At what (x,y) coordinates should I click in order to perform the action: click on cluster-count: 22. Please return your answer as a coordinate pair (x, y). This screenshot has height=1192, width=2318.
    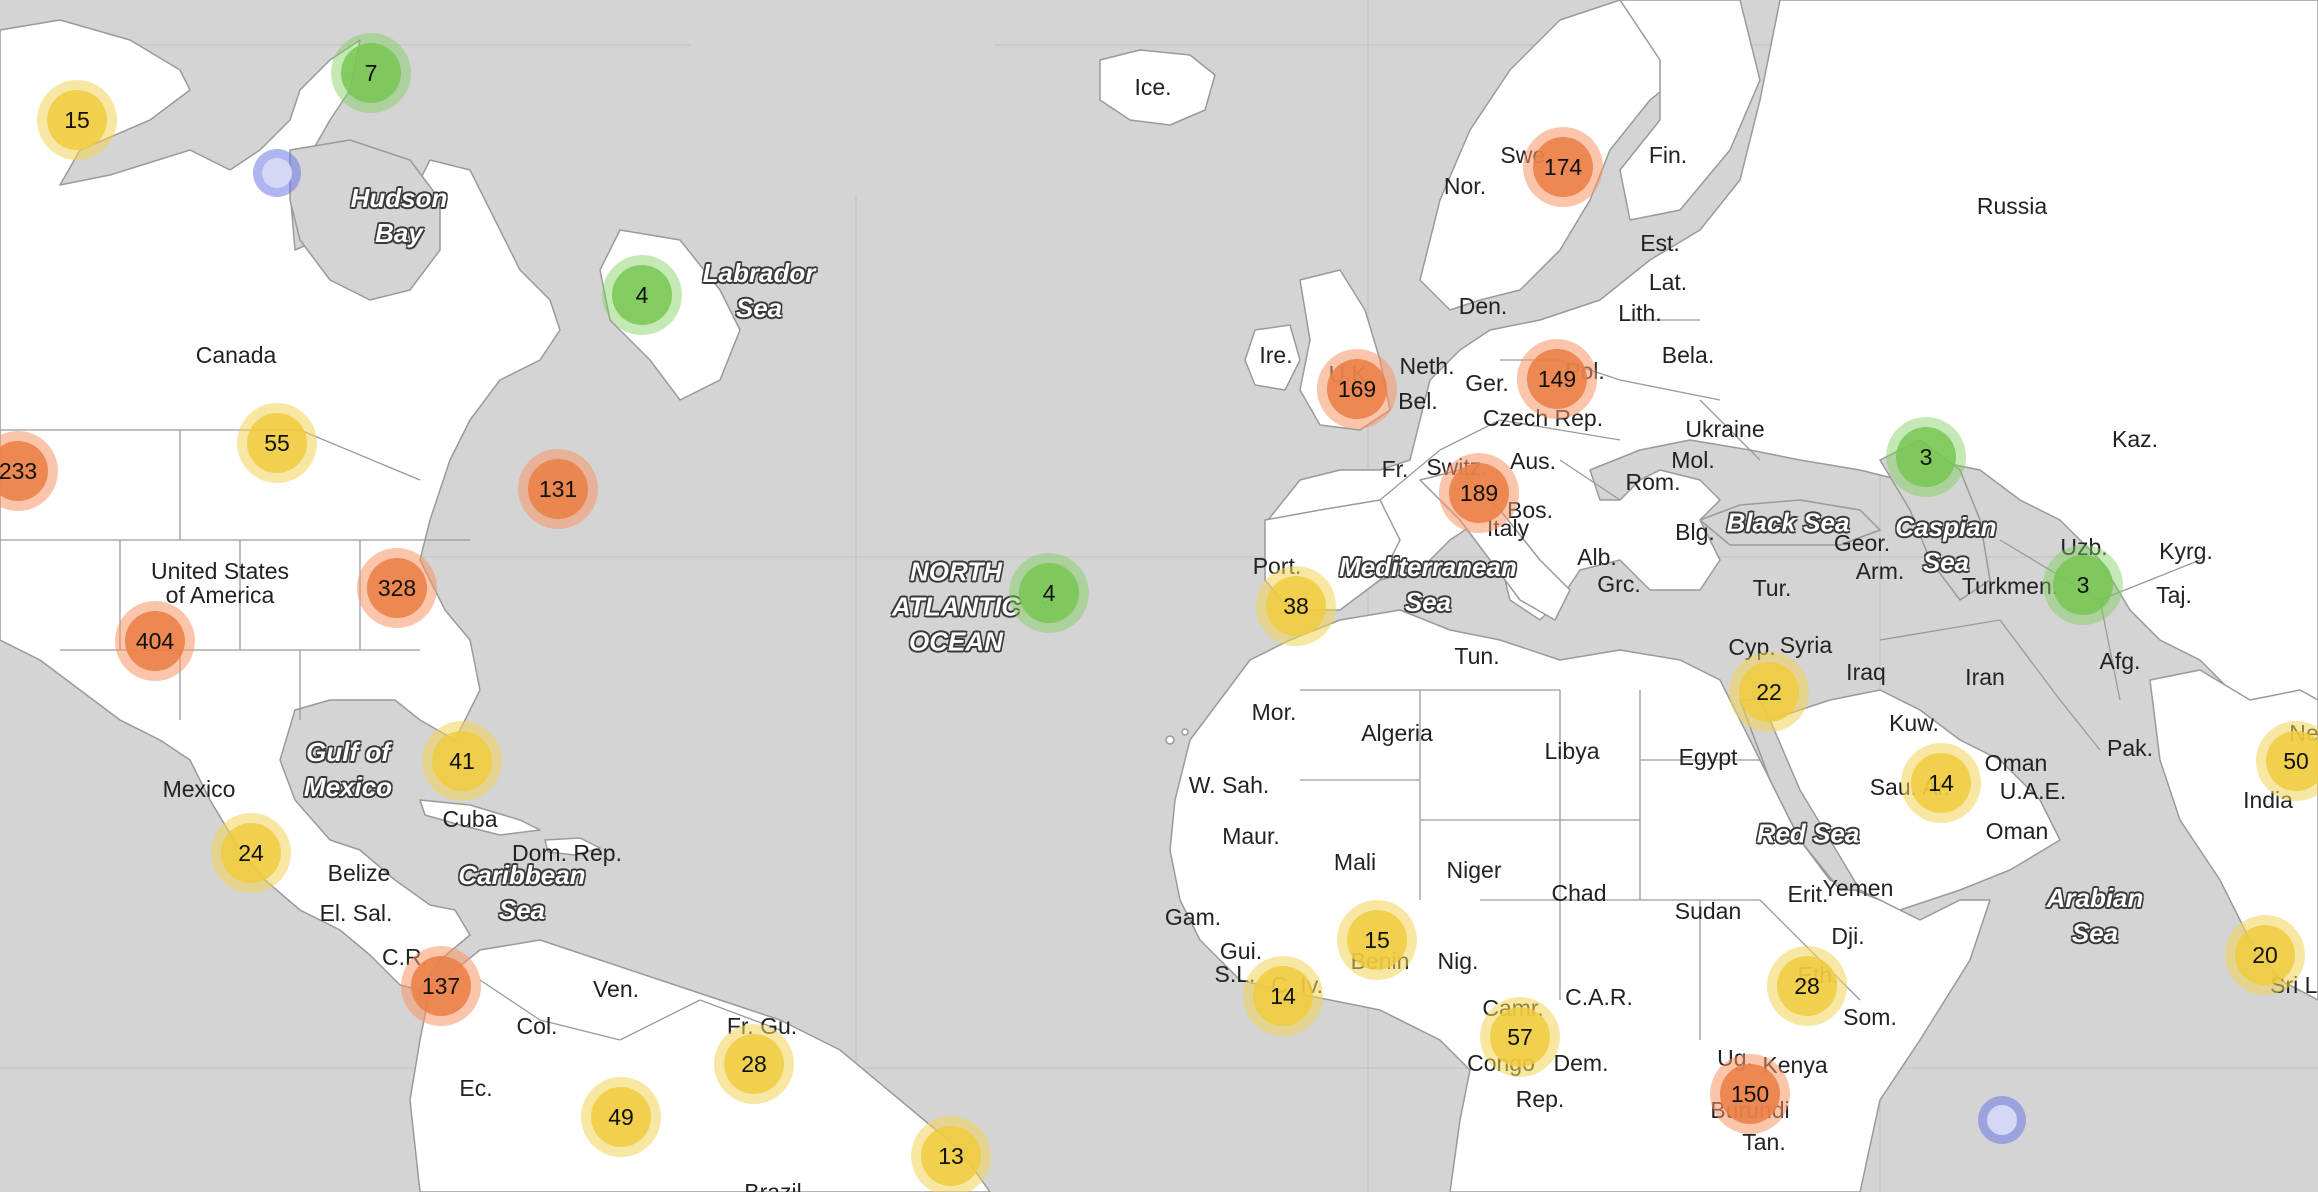
    Looking at the image, I should click on (1769, 692).